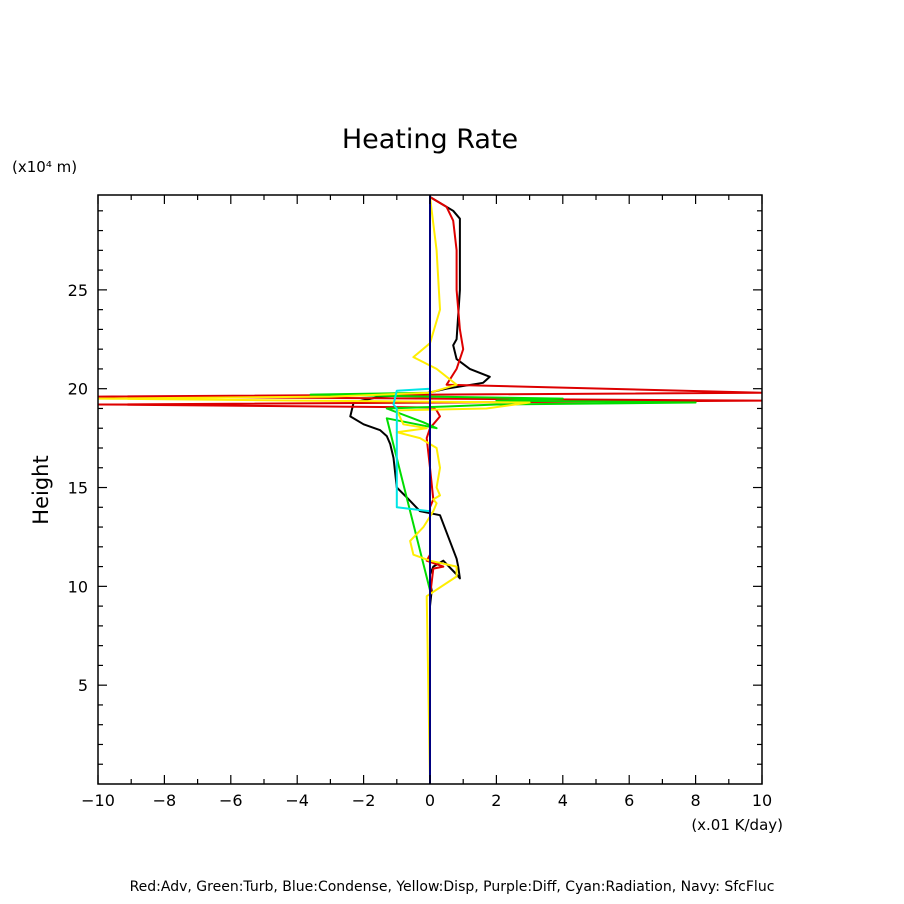  What do you see at coordinates (98, 800) in the screenshot?
I see `x-tick-label: −10` at bounding box center [98, 800].